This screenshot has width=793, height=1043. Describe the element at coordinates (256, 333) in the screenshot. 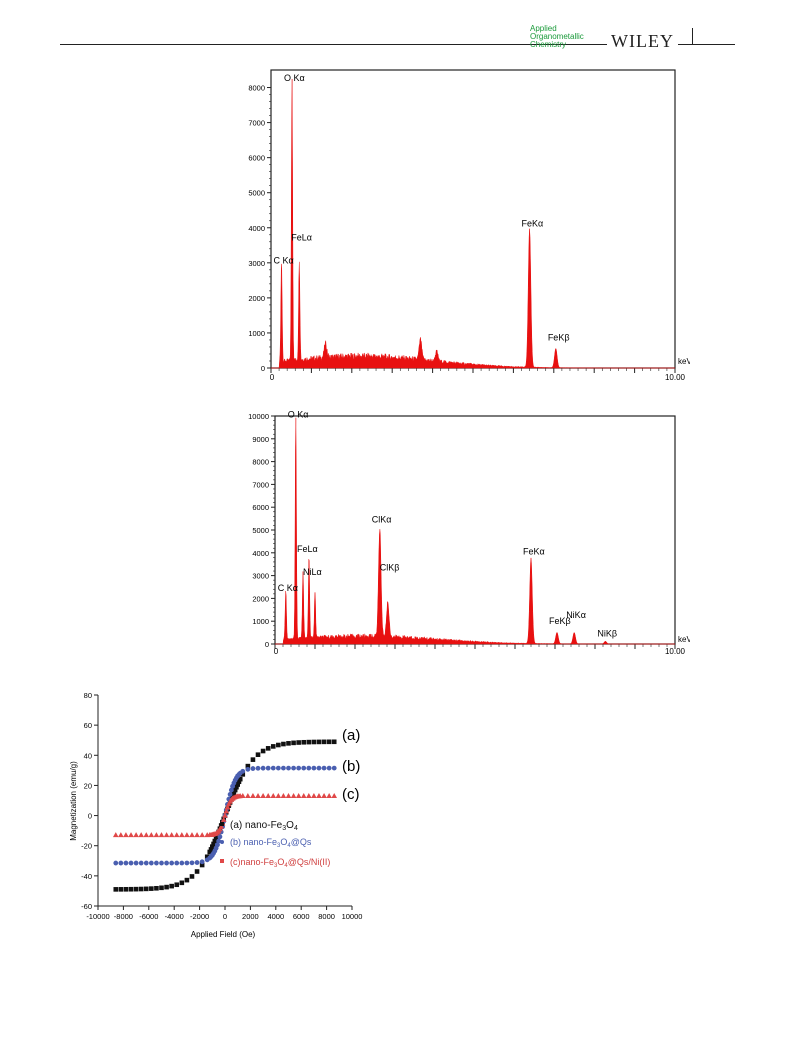

I see `y-tick-label: 1000` at that location.